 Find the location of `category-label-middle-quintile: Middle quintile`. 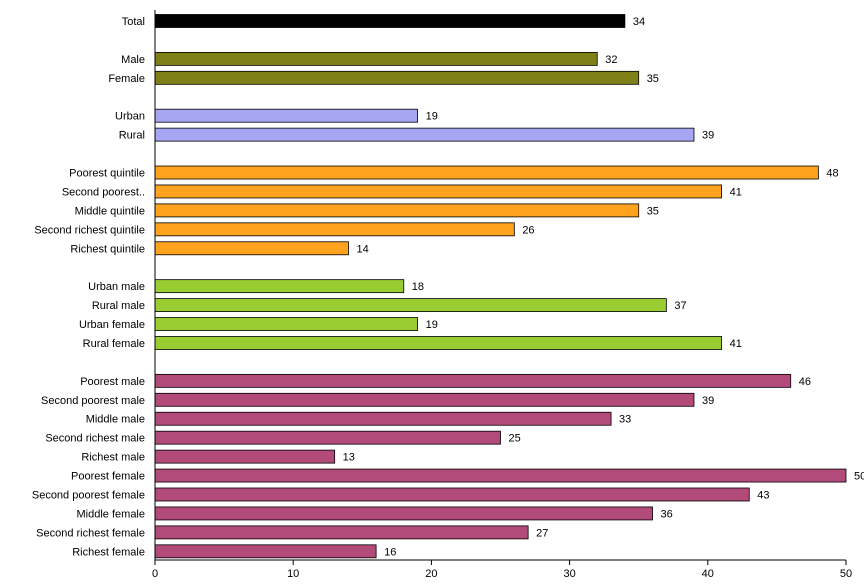

category-label-middle-quintile: Middle quintile is located at coordinates (110, 211).